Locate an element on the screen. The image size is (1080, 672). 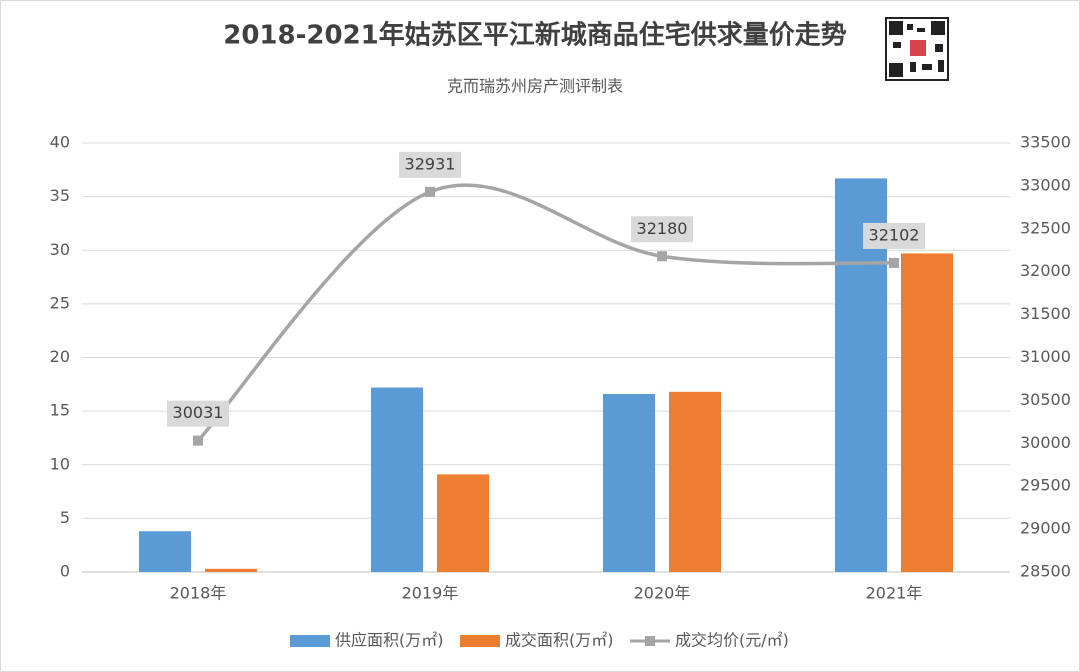
y2-tick-label: 29500 is located at coordinates (1045, 485).